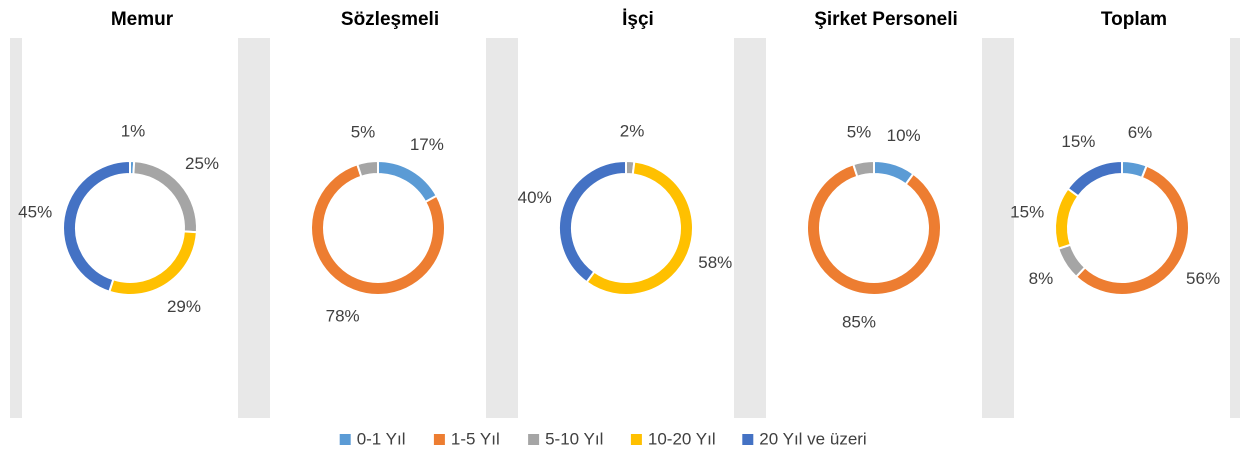  Describe the element at coordinates (1041, 278) in the screenshot. I see `data-label: 8%` at that location.